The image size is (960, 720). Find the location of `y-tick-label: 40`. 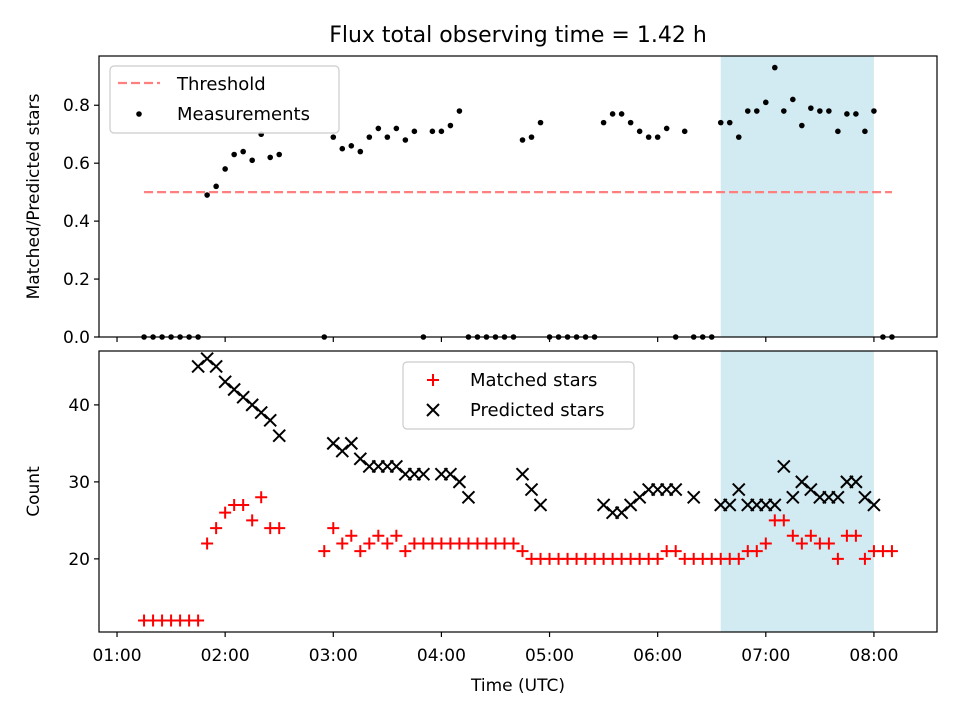

y-tick-label: 40 is located at coordinates (79, 406).